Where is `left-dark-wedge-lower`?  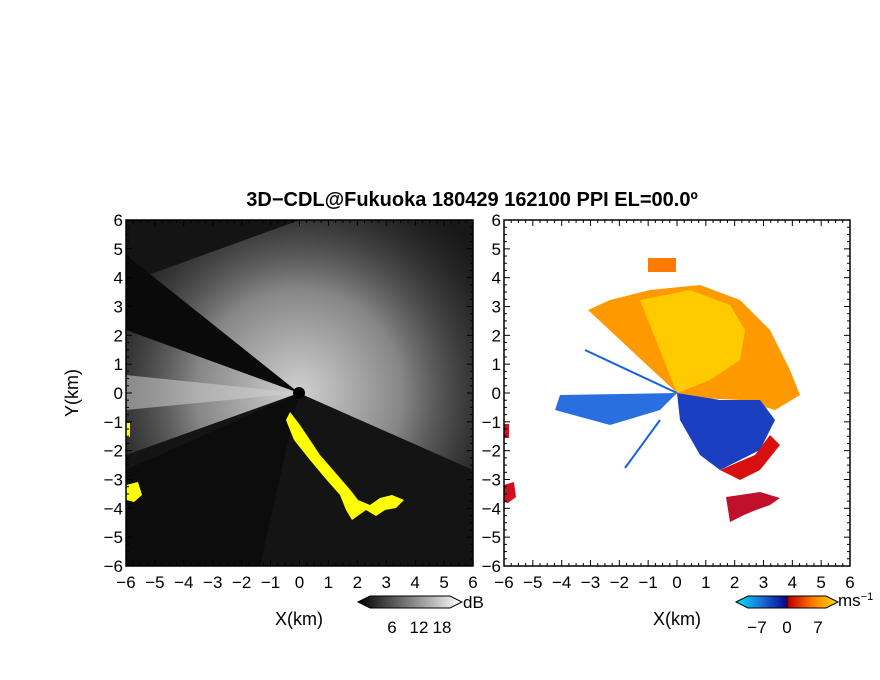
left-dark-wedge-lower is located at coordinates (212, 479).